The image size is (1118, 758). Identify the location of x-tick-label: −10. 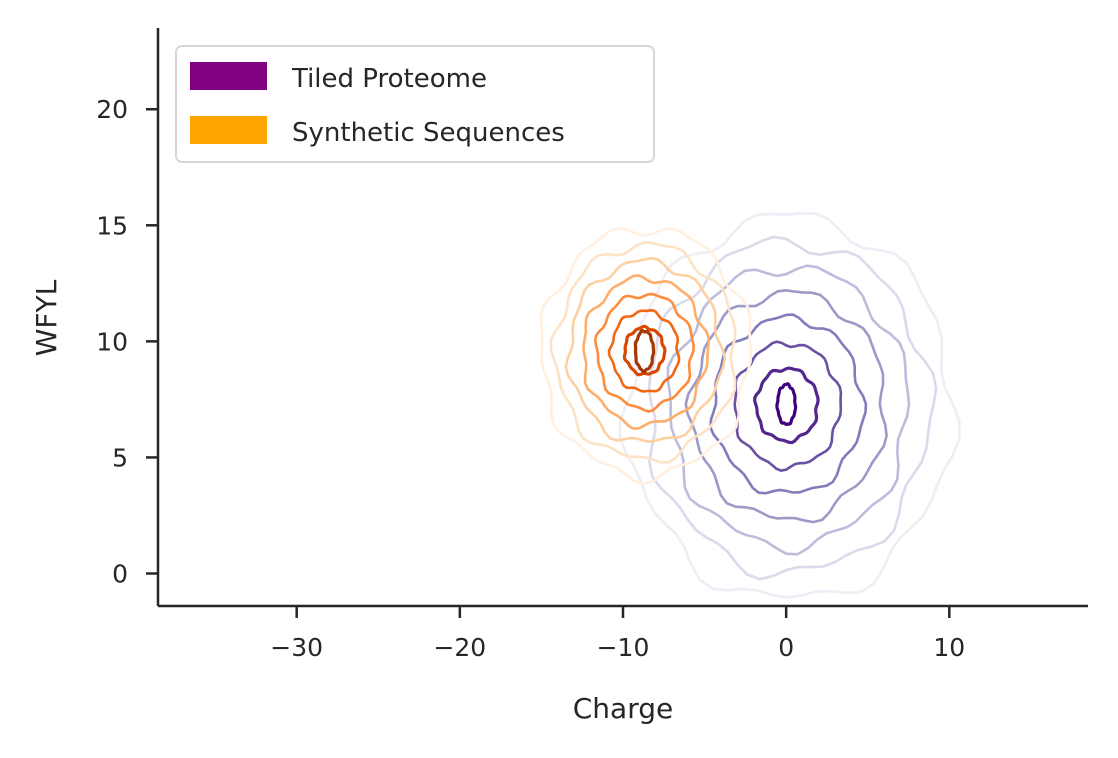
(623, 647).